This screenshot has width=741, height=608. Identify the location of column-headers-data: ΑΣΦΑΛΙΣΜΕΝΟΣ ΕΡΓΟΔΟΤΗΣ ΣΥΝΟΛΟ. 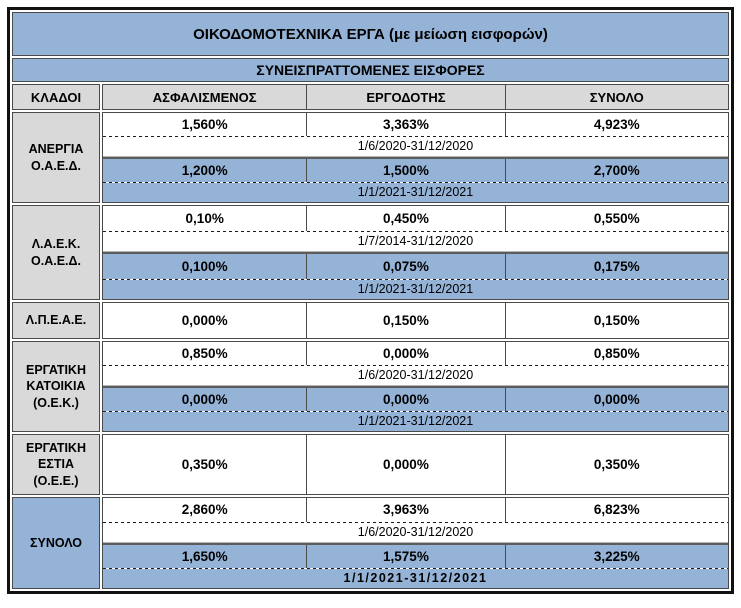
(415, 97).